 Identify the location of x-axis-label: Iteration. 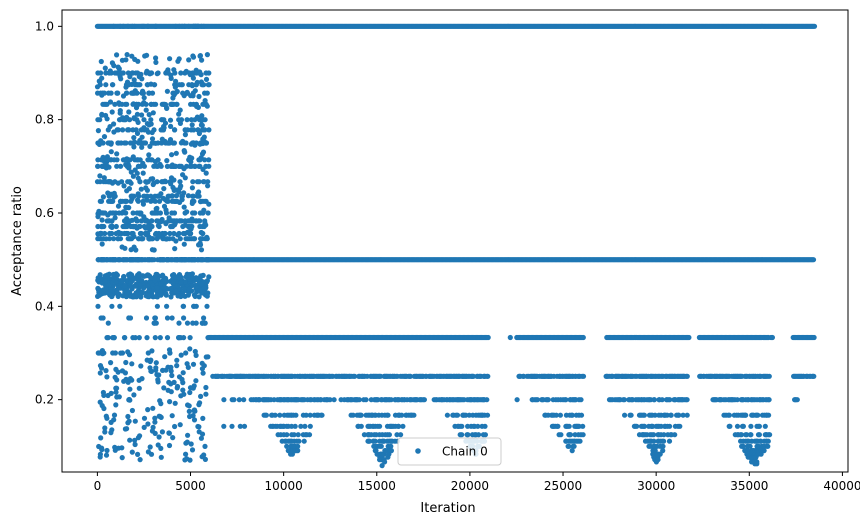
(447, 508).